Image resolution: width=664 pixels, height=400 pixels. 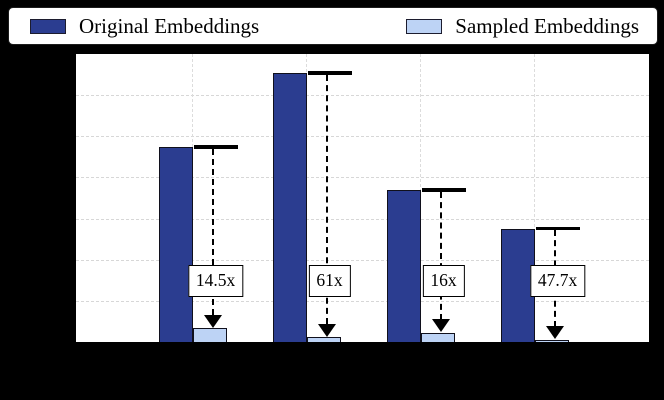 I want to click on speedup-label-3: 16x, so click(x=443, y=281).